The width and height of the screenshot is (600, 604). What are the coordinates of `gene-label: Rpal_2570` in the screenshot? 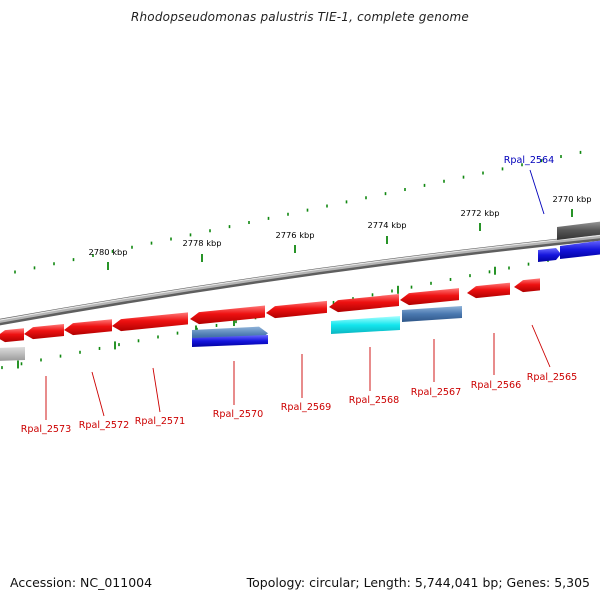 It's located at (238, 414).